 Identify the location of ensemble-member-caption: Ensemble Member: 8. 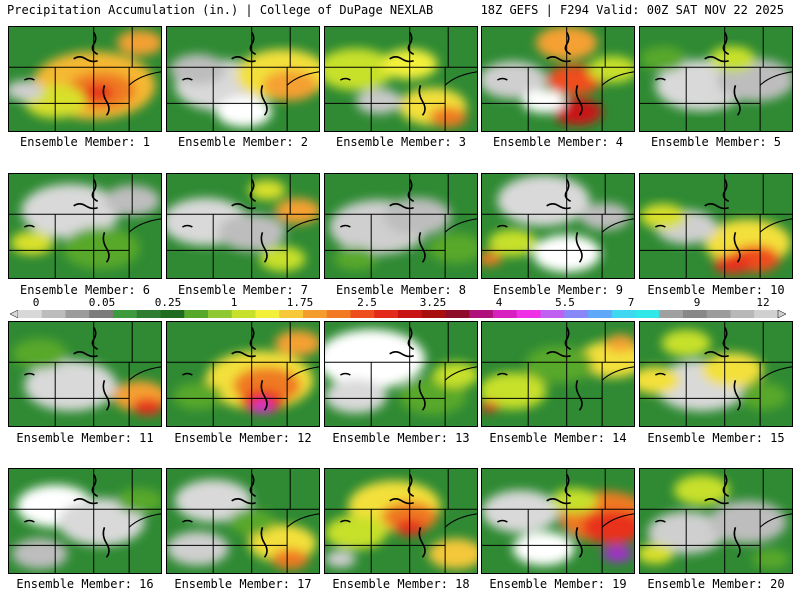
(401, 290).